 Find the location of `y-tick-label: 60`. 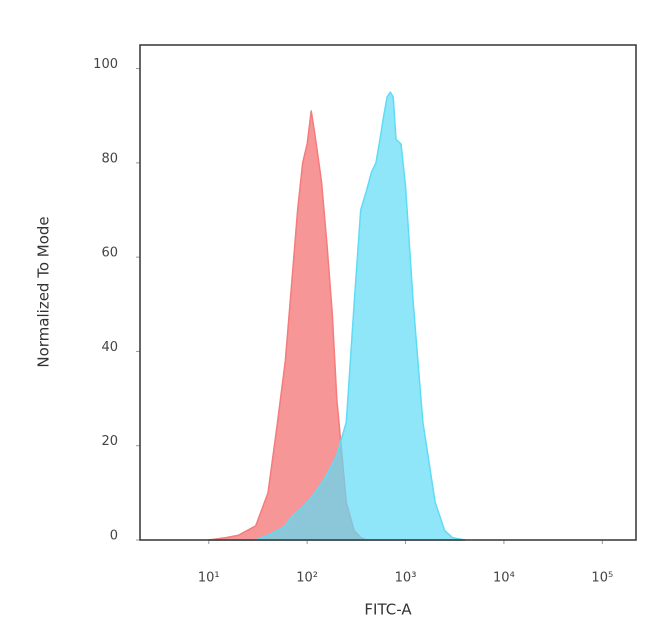

y-tick-label: 60 is located at coordinates (109, 253).